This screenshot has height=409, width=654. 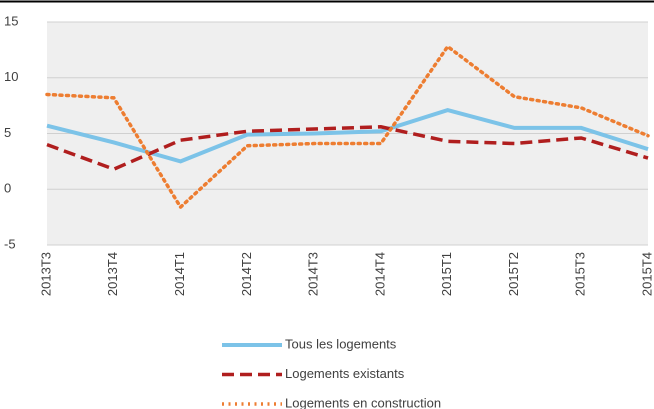 I want to click on y-tick-label: 0, so click(x=7, y=188).